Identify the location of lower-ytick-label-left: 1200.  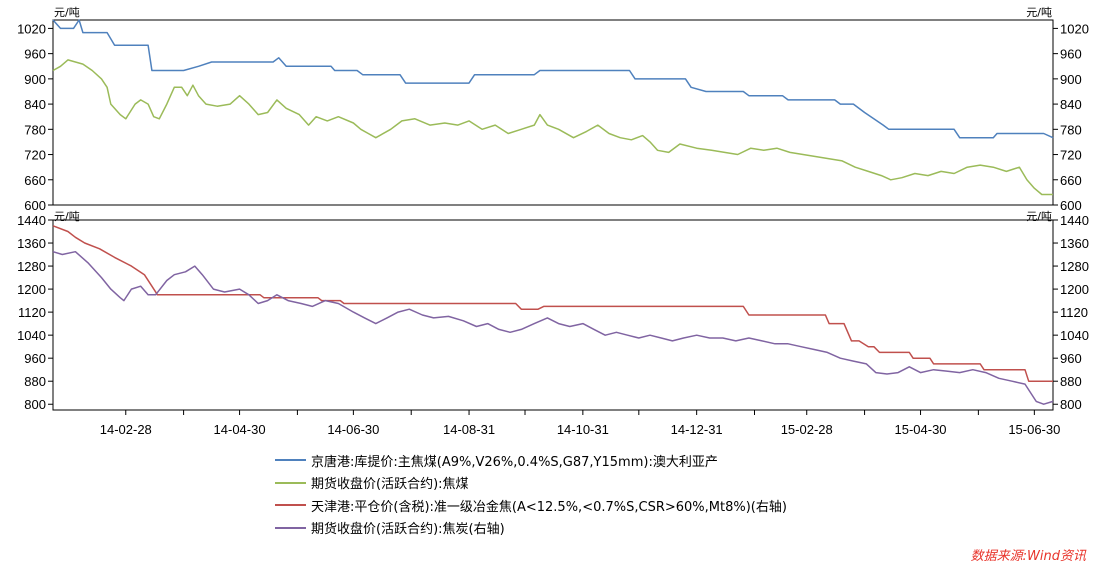
(31, 289).